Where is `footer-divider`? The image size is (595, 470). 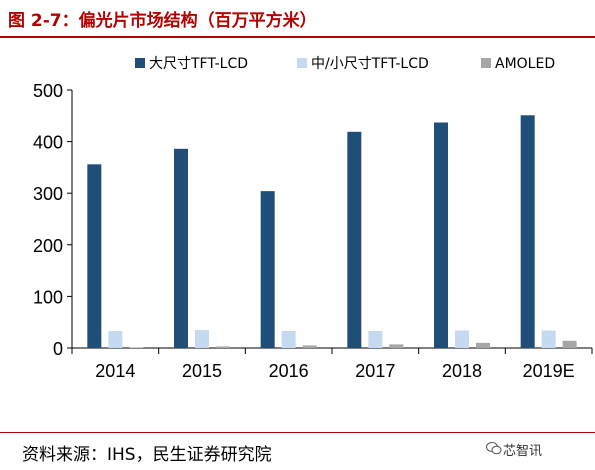
footer-divider is located at coordinates (297, 432).